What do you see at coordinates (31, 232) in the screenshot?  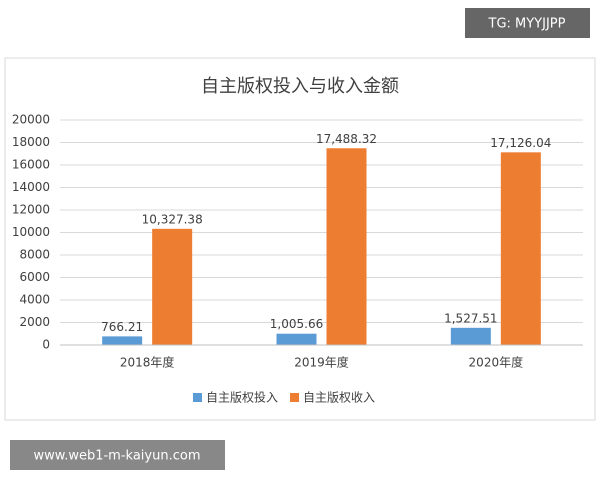 I see `y-tick-label: 10000` at bounding box center [31, 232].